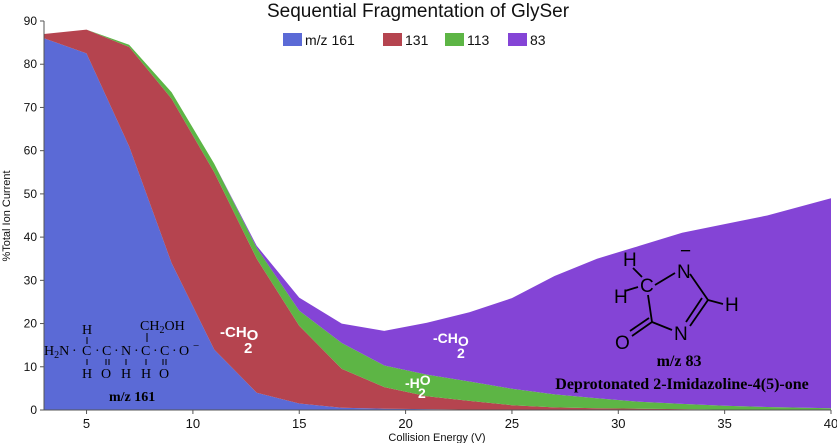  Describe the element at coordinates (630, 260) in the screenshot. I see `imid-h-top: H` at that location.